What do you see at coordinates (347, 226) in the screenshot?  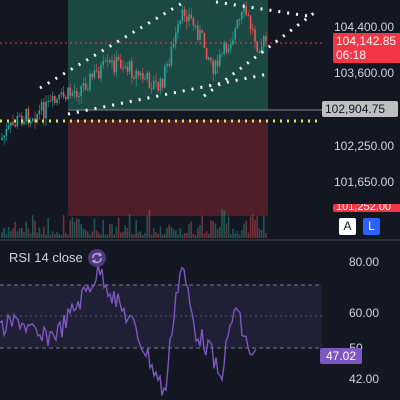 I see `auto-scale-button: A` at bounding box center [347, 226].